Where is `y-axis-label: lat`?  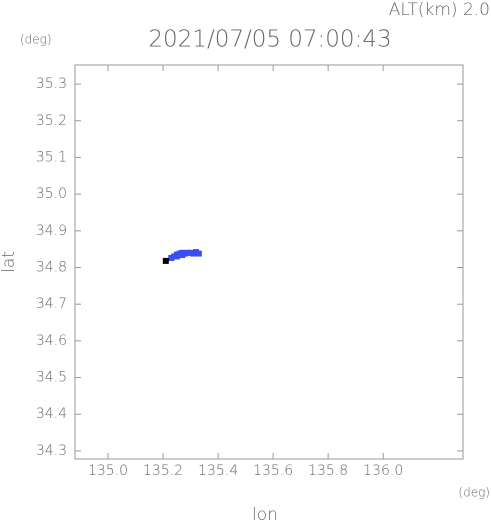
y-axis-label: lat is located at coordinates (9, 262).